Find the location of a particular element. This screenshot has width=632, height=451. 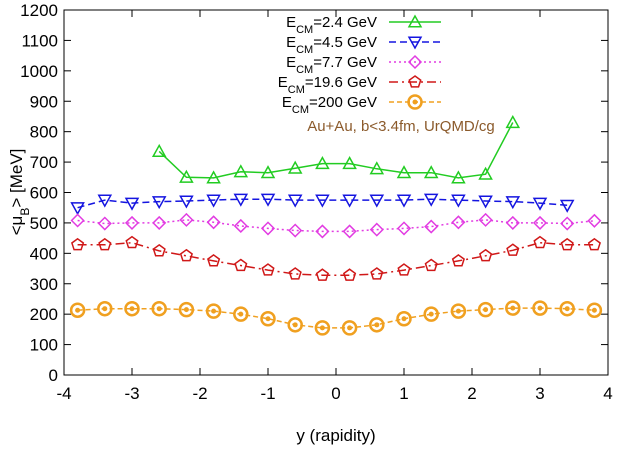

x-tick-label: -3 is located at coordinates (131, 393).